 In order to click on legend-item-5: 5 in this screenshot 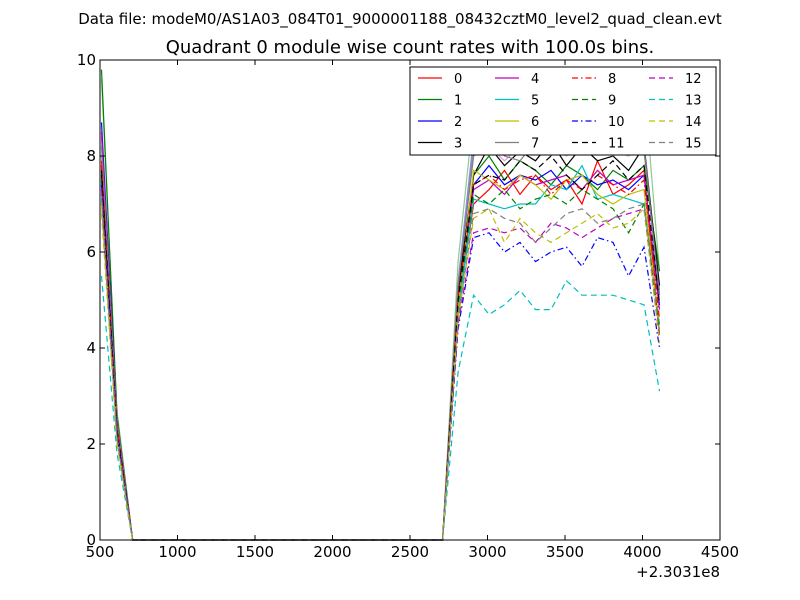, I will do `click(517, 101)`.